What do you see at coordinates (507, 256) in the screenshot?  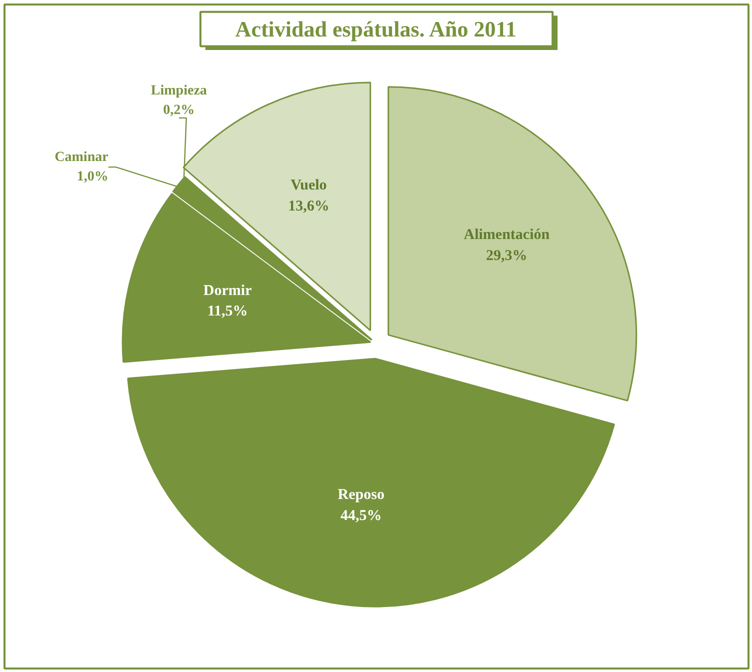 I see `data-label: 29,3%` at bounding box center [507, 256].